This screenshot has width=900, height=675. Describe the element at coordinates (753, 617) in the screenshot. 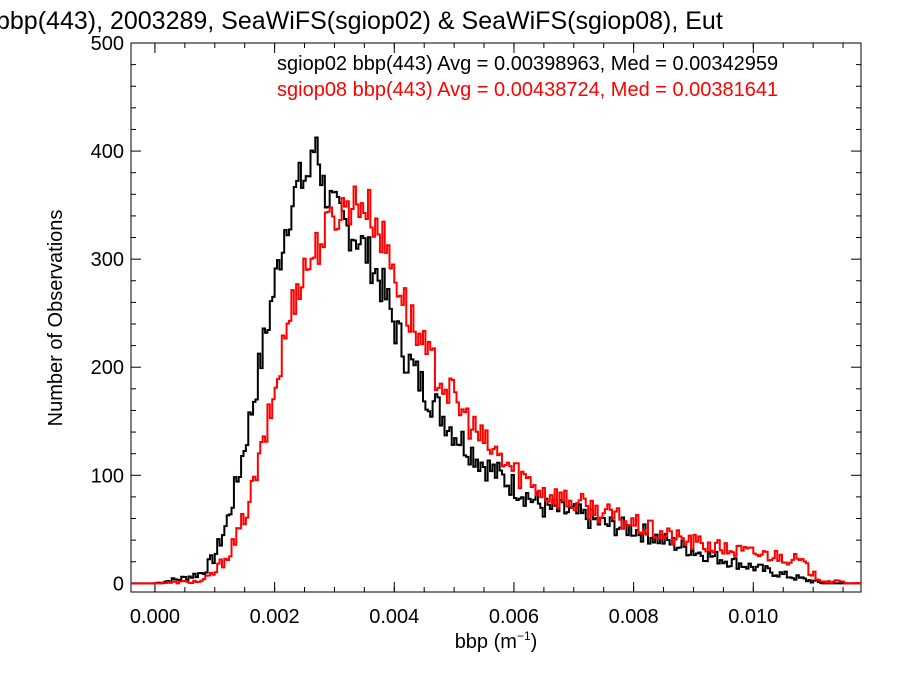

I see `x-tick-label: 0.010` at that location.